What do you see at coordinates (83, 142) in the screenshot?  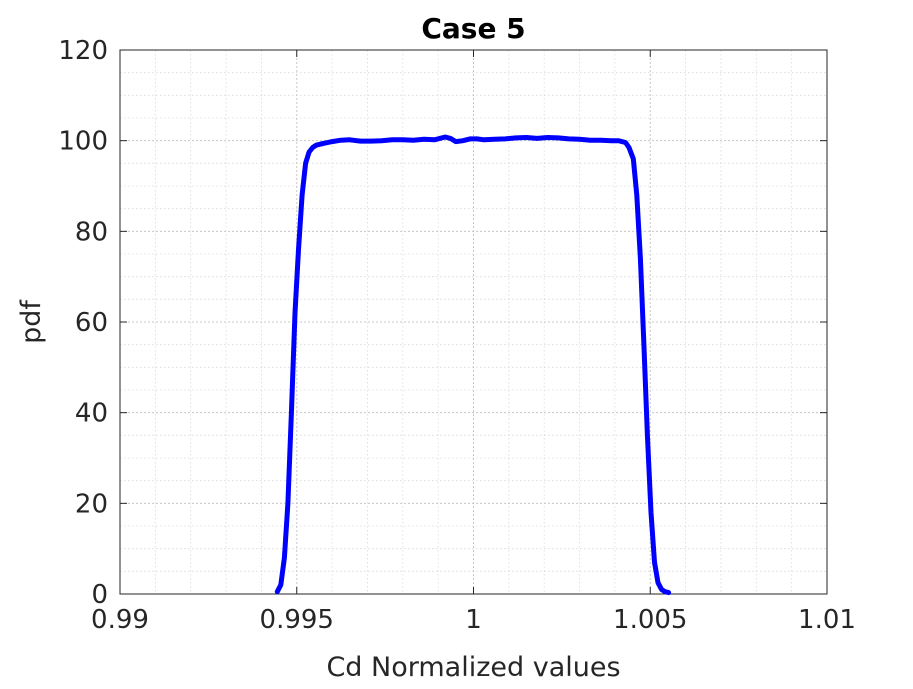 I see `y-tick-label: 100` at bounding box center [83, 142].